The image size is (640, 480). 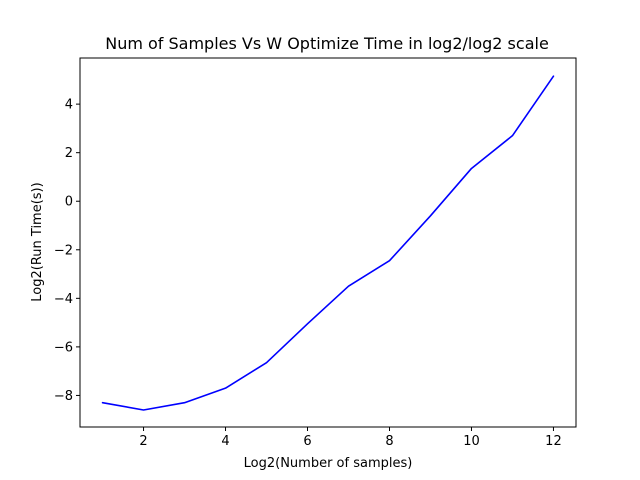 What do you see at coordinates (143, 441) in the screenshot?
I see `x-tick-label: 2` at bounding box center [143, 441].